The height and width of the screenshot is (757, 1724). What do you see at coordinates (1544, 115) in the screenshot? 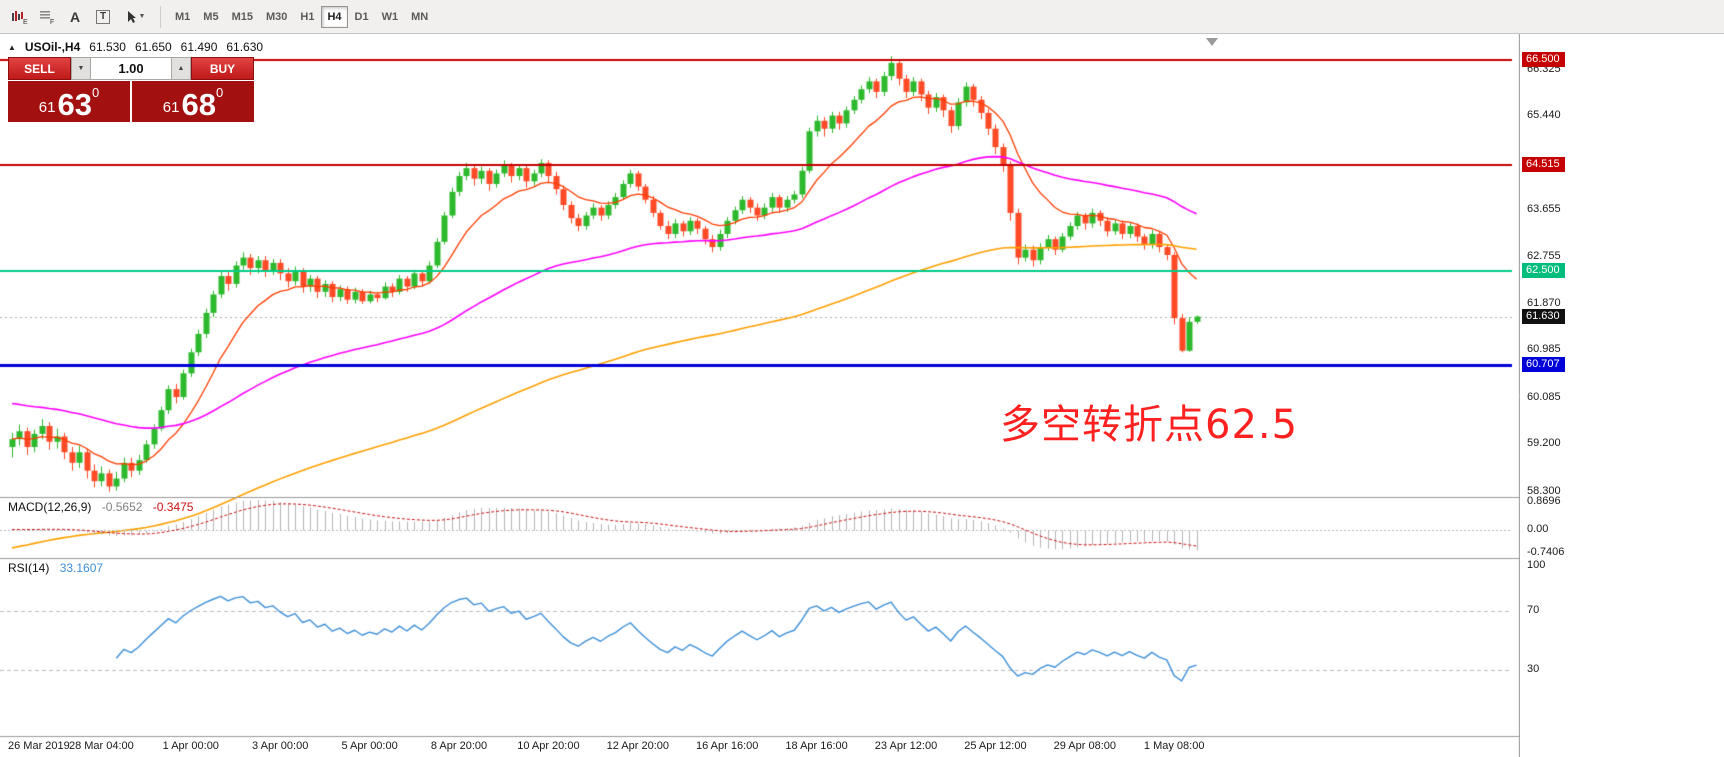
I see `price-axis-label: 65.440` at bounding box center [1544, 115].